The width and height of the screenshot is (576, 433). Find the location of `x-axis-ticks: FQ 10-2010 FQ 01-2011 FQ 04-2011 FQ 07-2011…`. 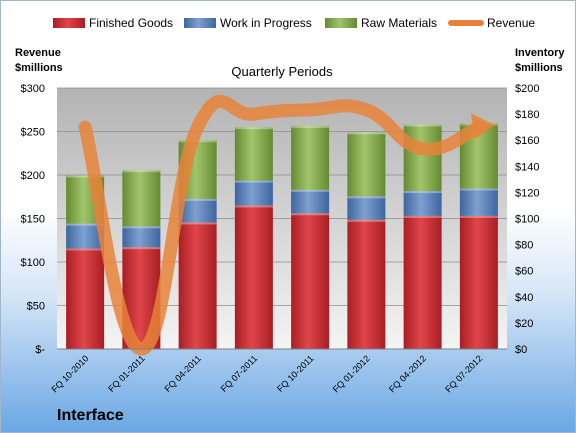

x-axis-ticks: FQ 10-2010 FQ 01-2011 FQ 04-2011 FQ 07-2011… is located at coordinates (267, 373).